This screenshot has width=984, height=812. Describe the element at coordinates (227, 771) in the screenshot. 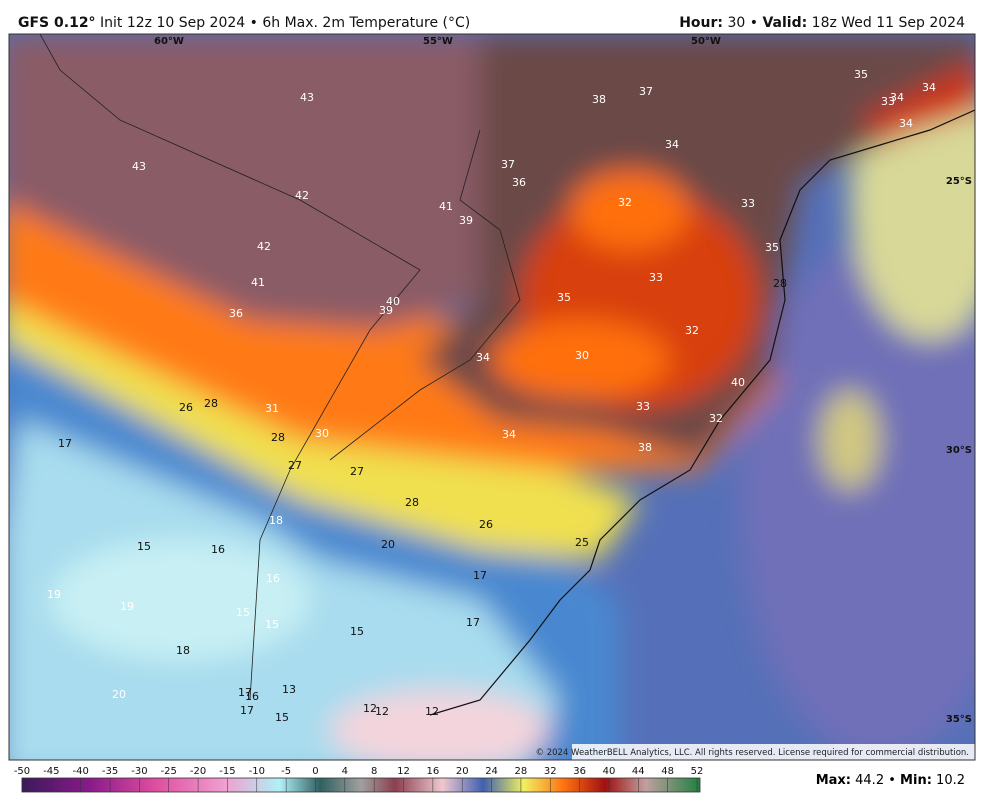

I see `colorbar-tick-label: -15` at that location.